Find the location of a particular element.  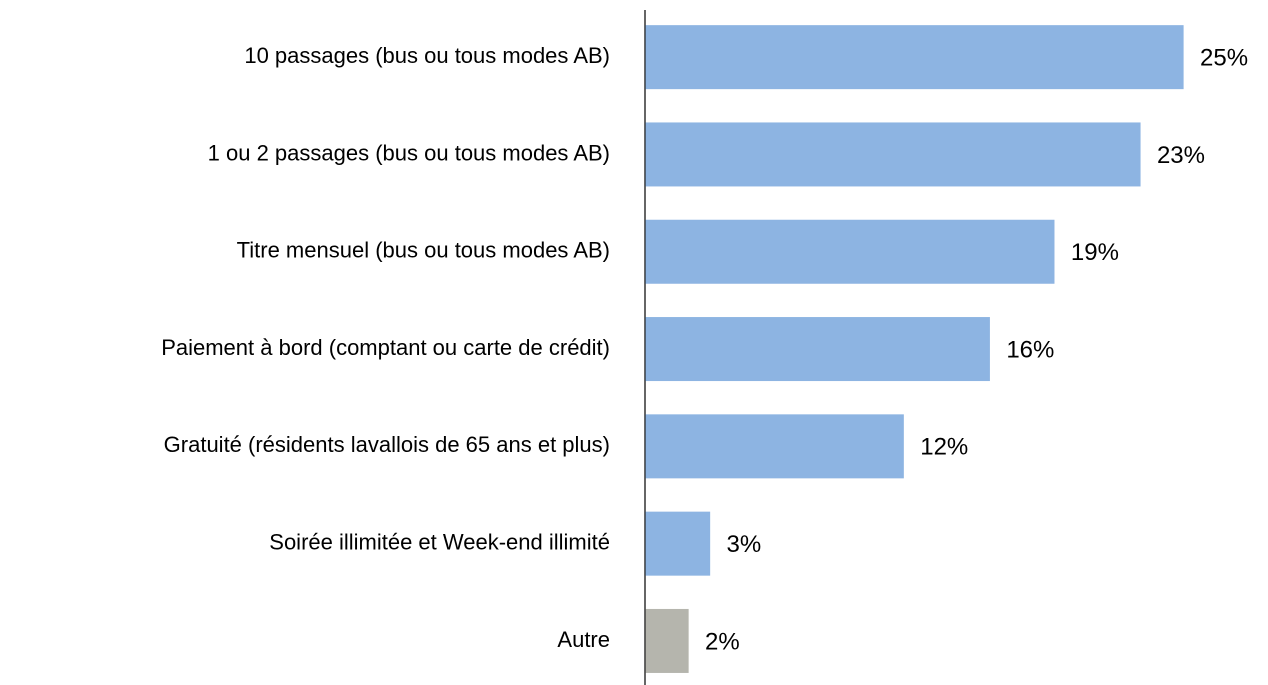

category-label: 1 ou 2 passages (bus ou tous modes AB) is located at coordinates (409, 152).